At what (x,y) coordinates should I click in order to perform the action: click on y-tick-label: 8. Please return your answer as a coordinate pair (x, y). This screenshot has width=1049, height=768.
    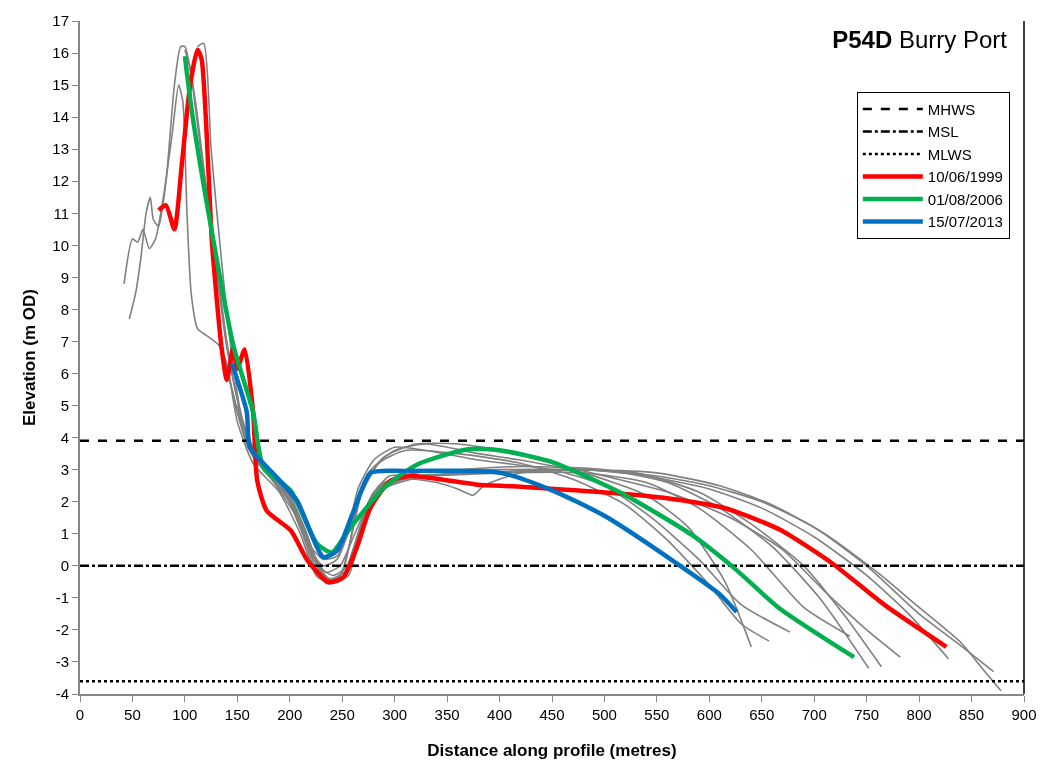
    Looking at the image, I should click on (64, 309).